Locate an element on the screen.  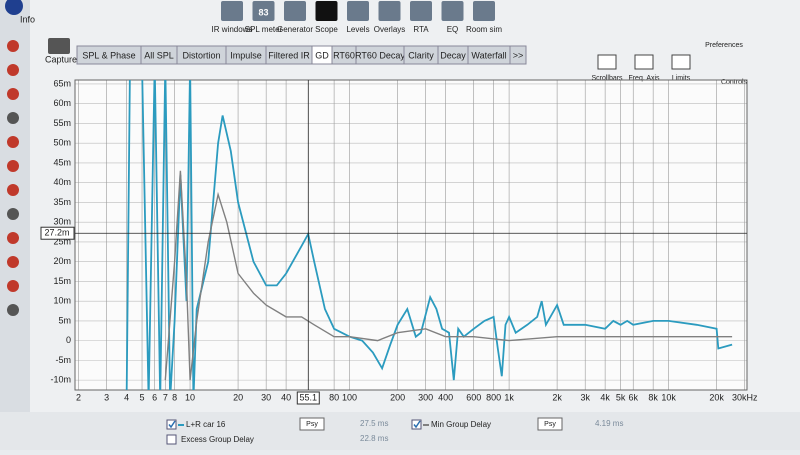
cursor-x-label: 55.1 is located at coordinates (309, 397).